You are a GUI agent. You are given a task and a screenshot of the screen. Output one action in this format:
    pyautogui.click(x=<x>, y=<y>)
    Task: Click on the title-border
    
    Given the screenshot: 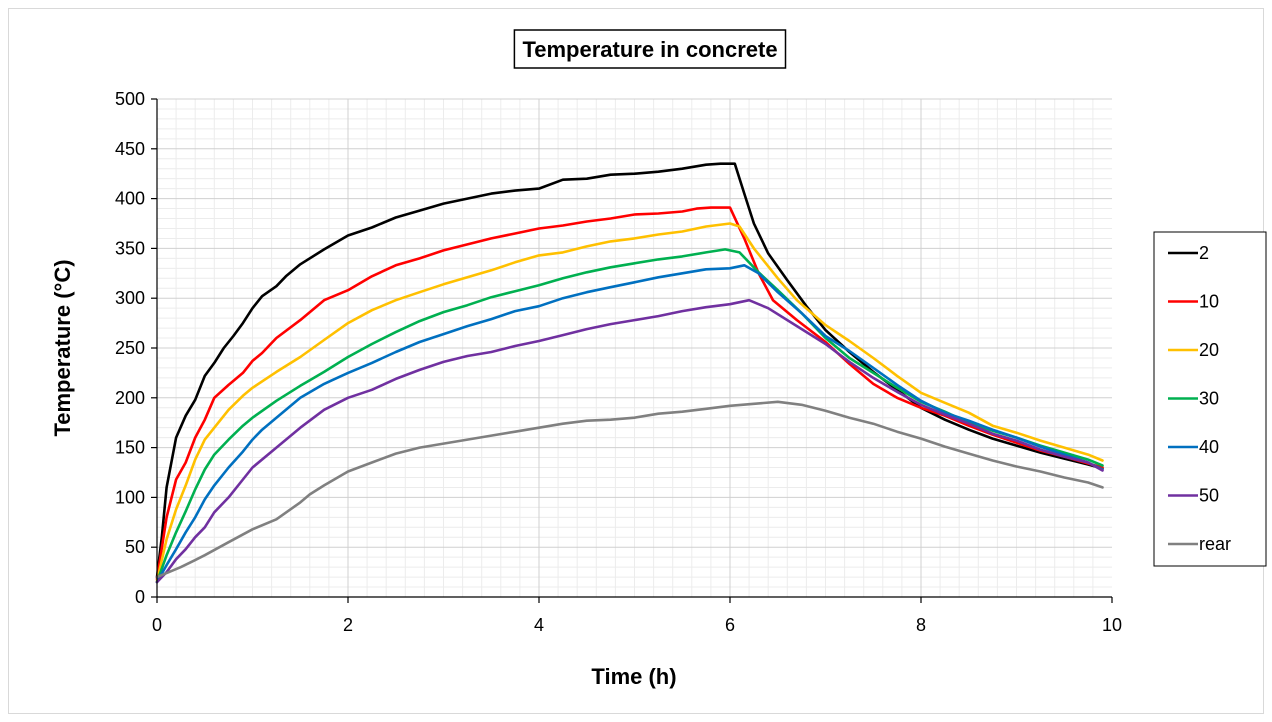 What is the action you would take?
    pyautogui.click(x=650, y=49)
    